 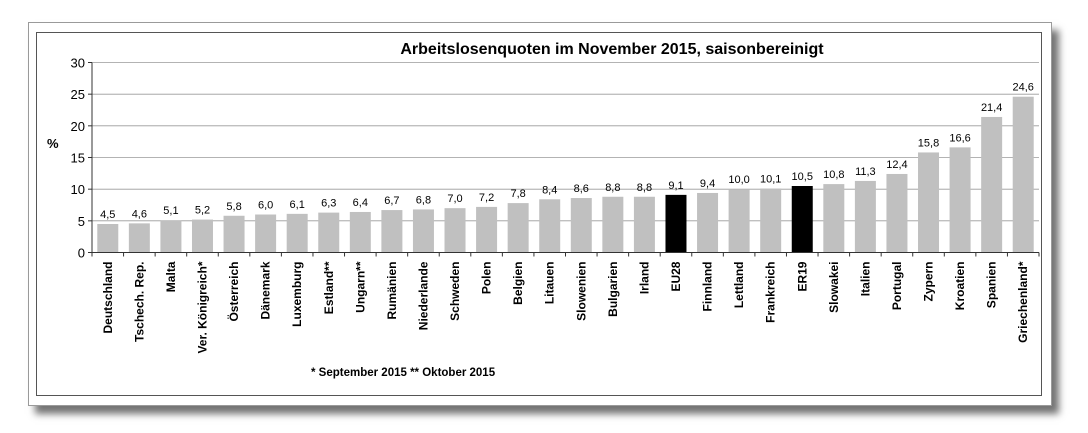 I want to click on category-label: Estland**, so click(x=329, y=287).